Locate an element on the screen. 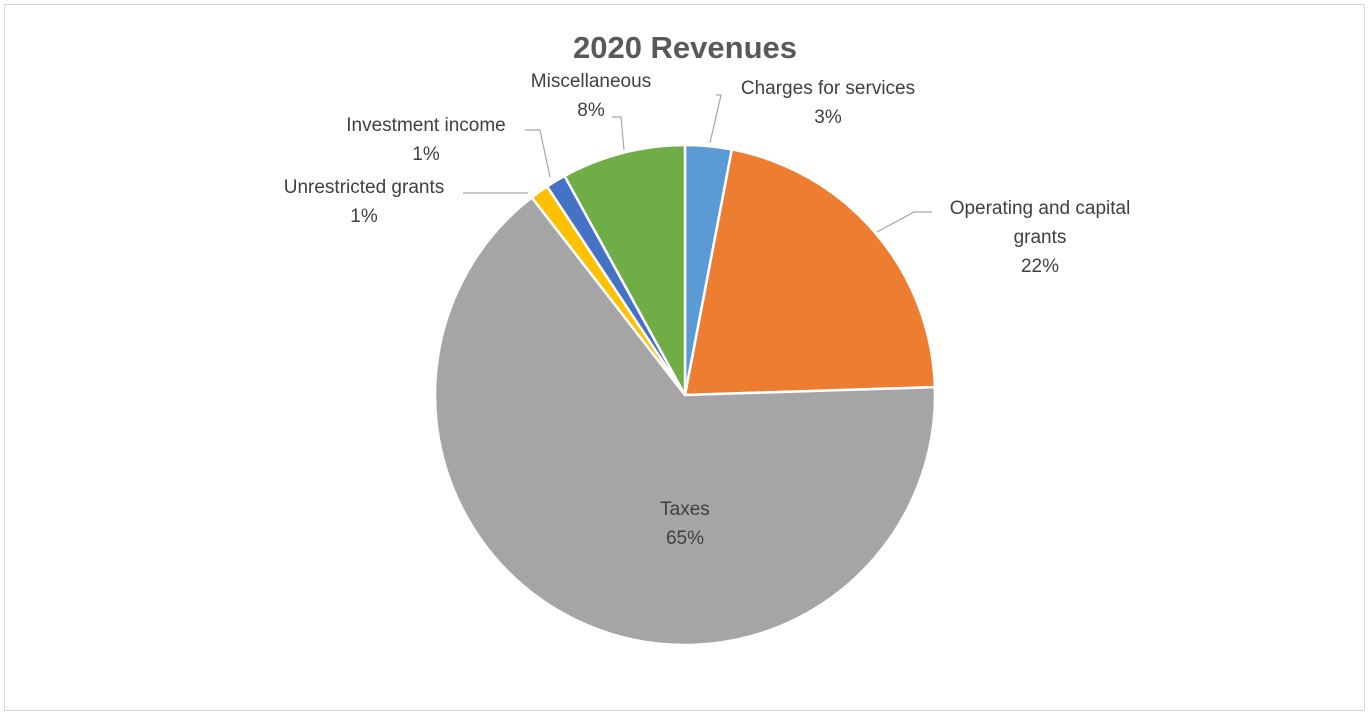  data-label-category: Operating and capital is located at coordinates (1040, 208).